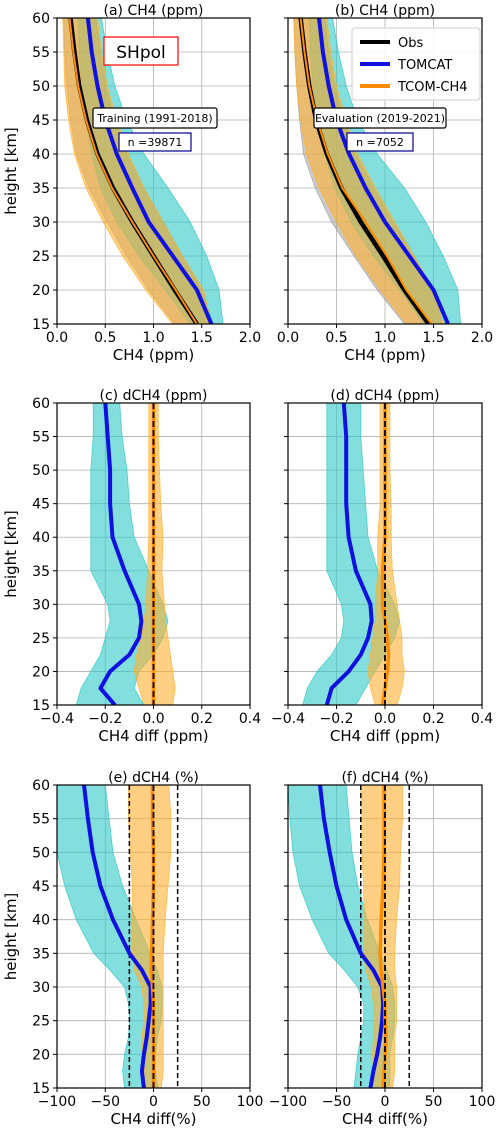  I want to click on x-tick-label: −50, so click(337, 1102).